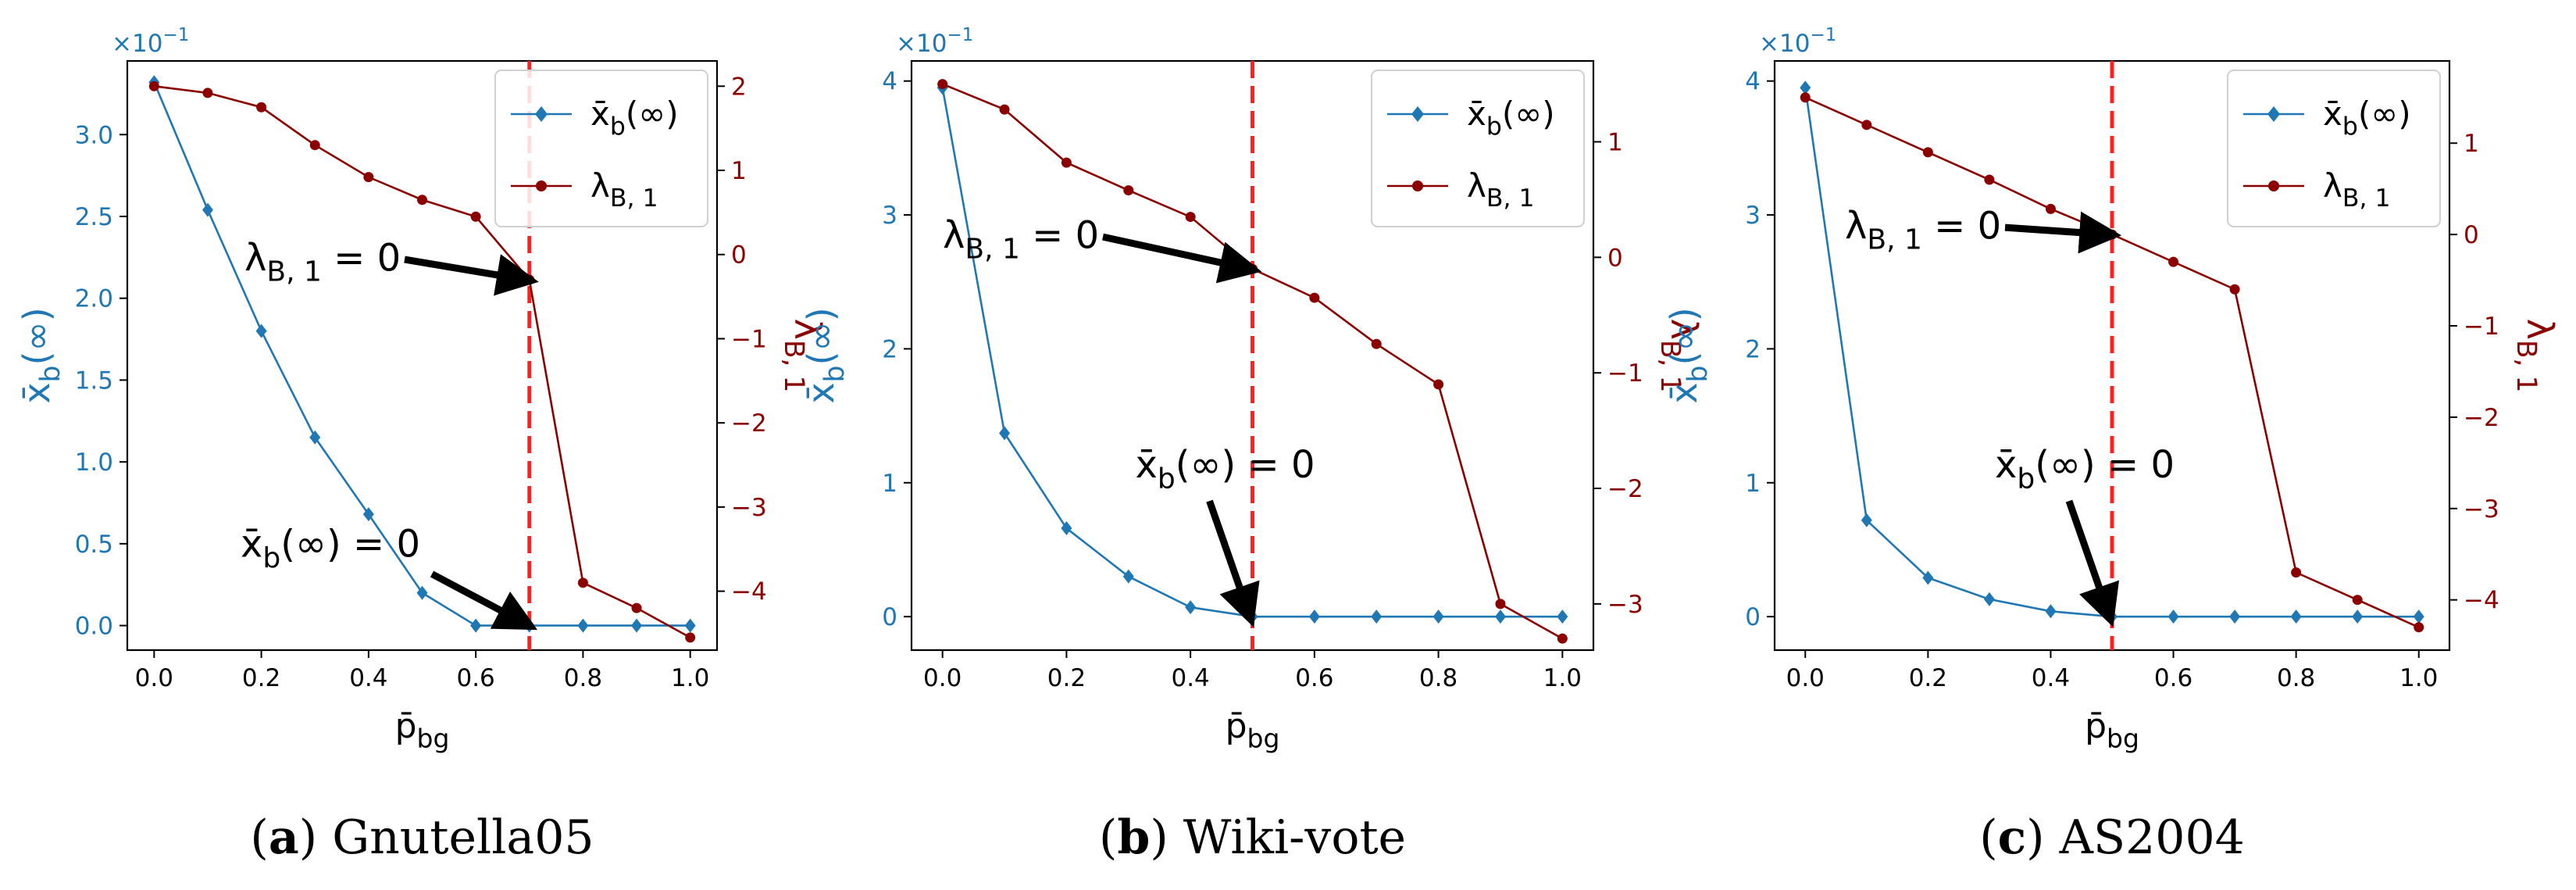 This screenshot has width=2576, height=890. I want to click on x-axis-label: p̄bg, so click(2112, 729).